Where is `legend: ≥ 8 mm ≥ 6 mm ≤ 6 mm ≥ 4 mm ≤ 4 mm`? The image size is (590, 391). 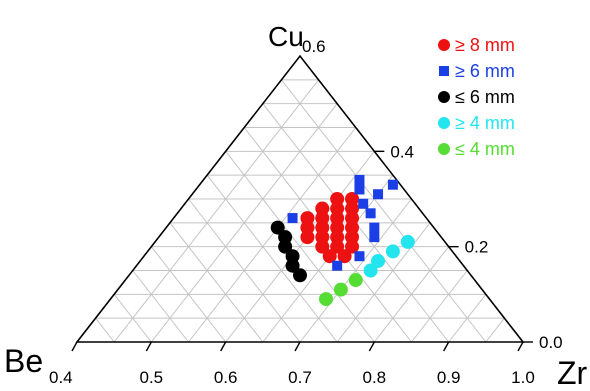
legend: ≥ 8 mm ≥ 6 mm ≤ 6 mm ≥ 4 mm ≤ 4 mm is located at coordinates (476, 97).